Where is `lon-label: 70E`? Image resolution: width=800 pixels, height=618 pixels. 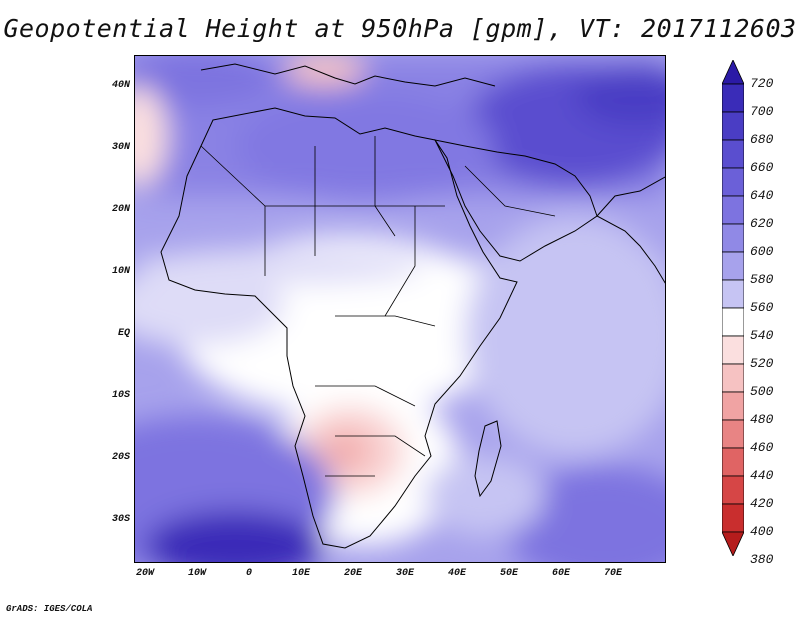
lon-label: 70E is located at coordinates (612, 573).